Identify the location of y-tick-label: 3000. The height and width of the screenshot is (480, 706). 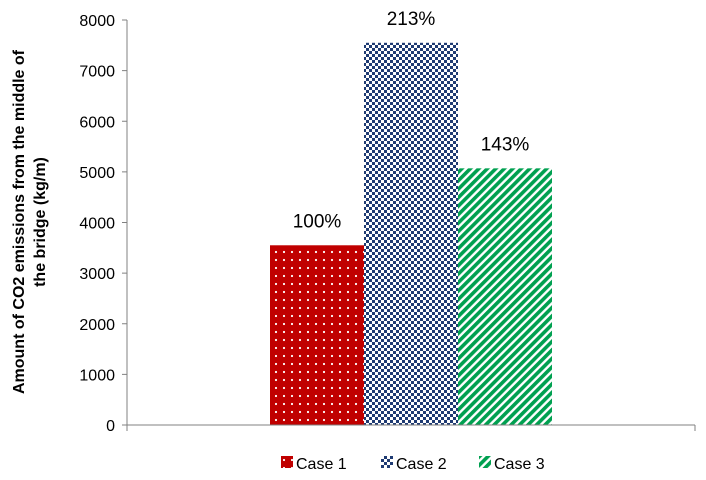
(97, 274).